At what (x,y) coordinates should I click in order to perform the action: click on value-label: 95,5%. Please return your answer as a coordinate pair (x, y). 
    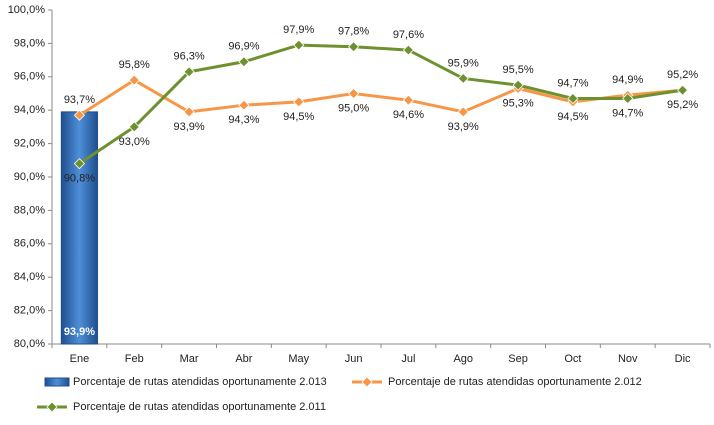
    Looking at the image, I should click on (517, 70).